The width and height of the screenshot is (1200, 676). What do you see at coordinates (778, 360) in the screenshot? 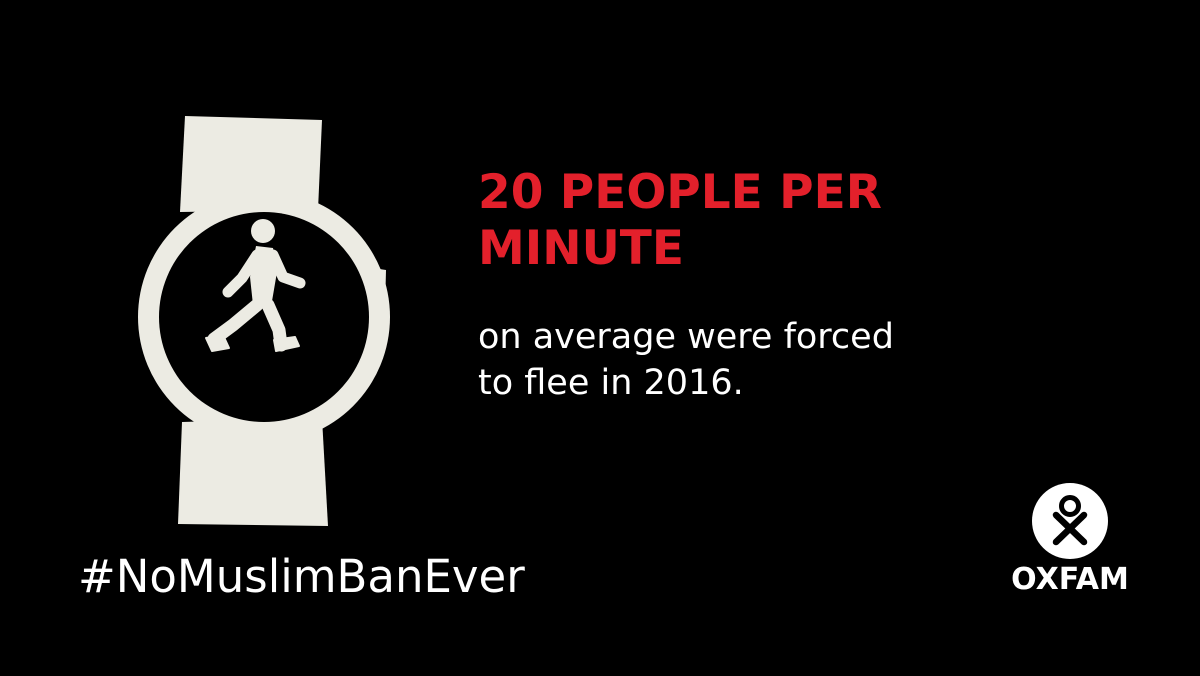
I see `subtext: on average were forced to flee in 2016.` at bounding box center [778, 360].